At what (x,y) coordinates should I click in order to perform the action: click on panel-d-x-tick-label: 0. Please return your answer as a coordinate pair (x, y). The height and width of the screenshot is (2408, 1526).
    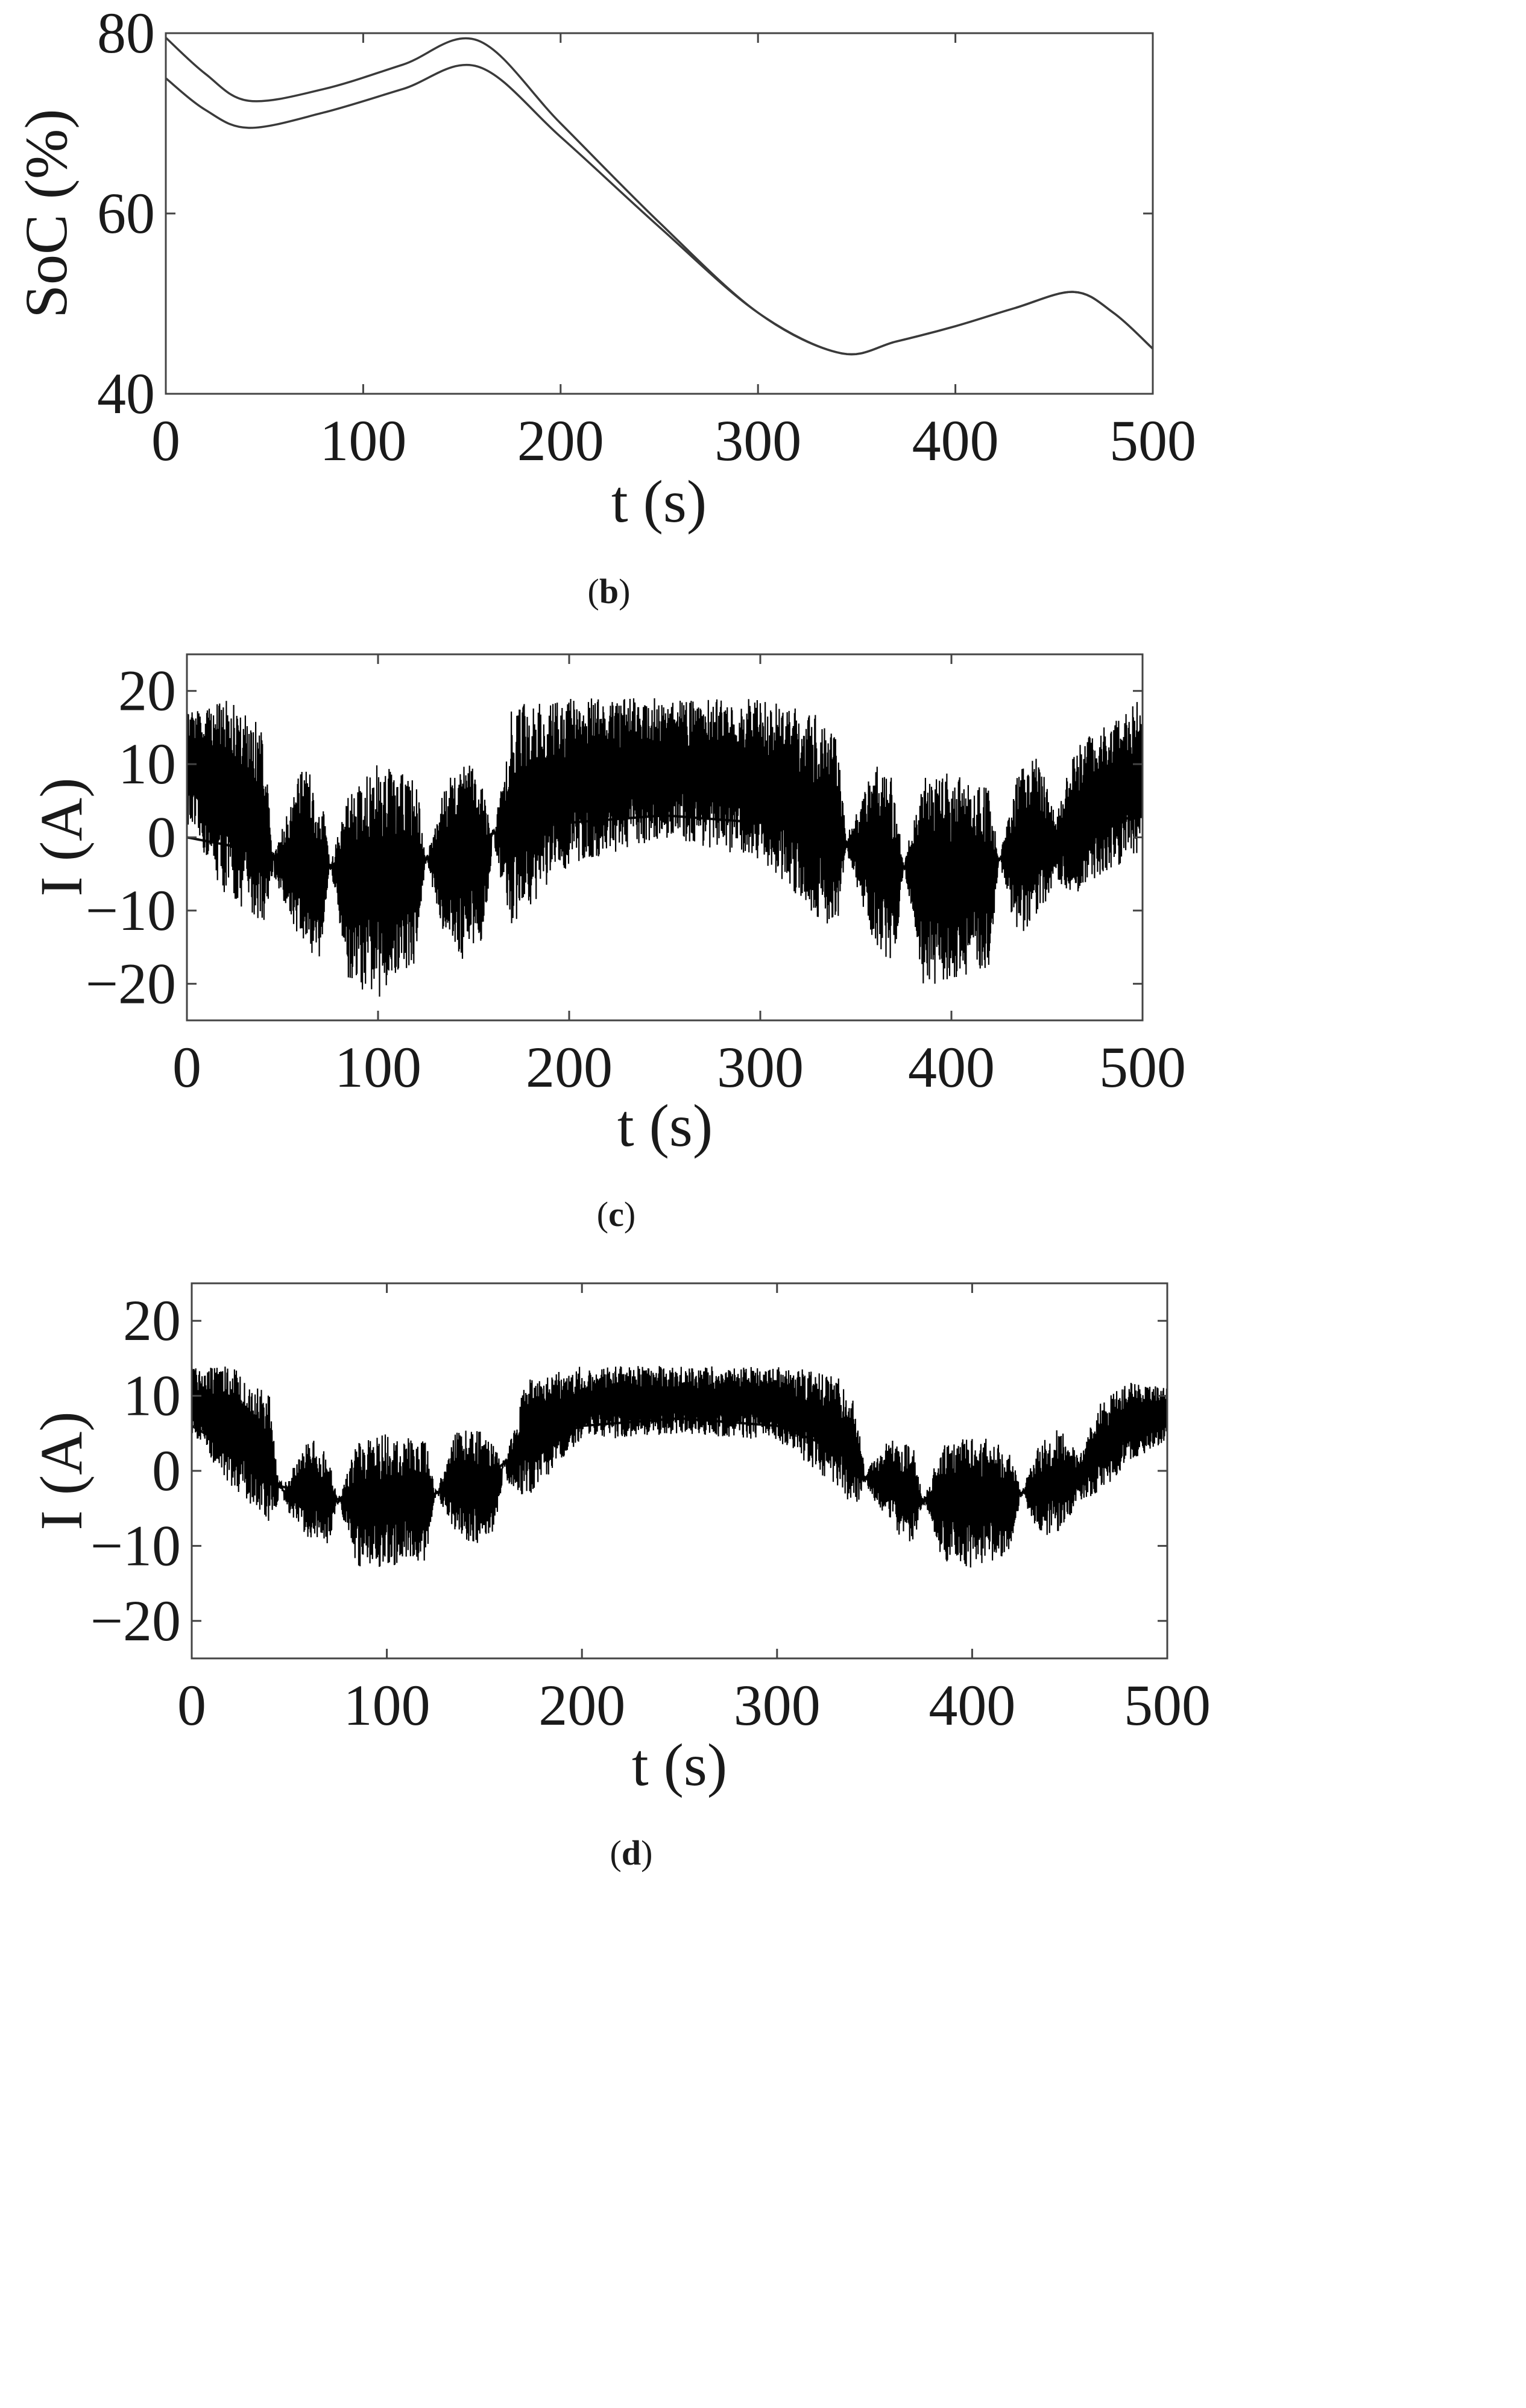
    Looking at the image, I should click on (191, 1705).